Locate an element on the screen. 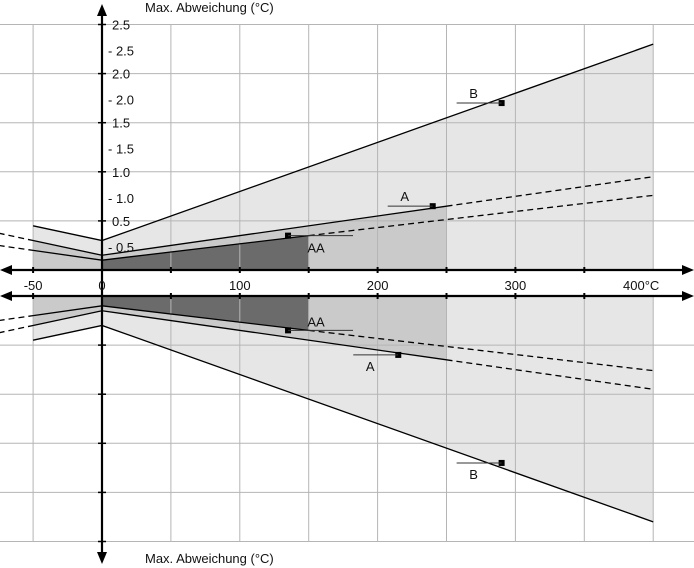 This screenshot has width=694, height=568. curve-a-bottom-extension is located at coordinates (550, 374).